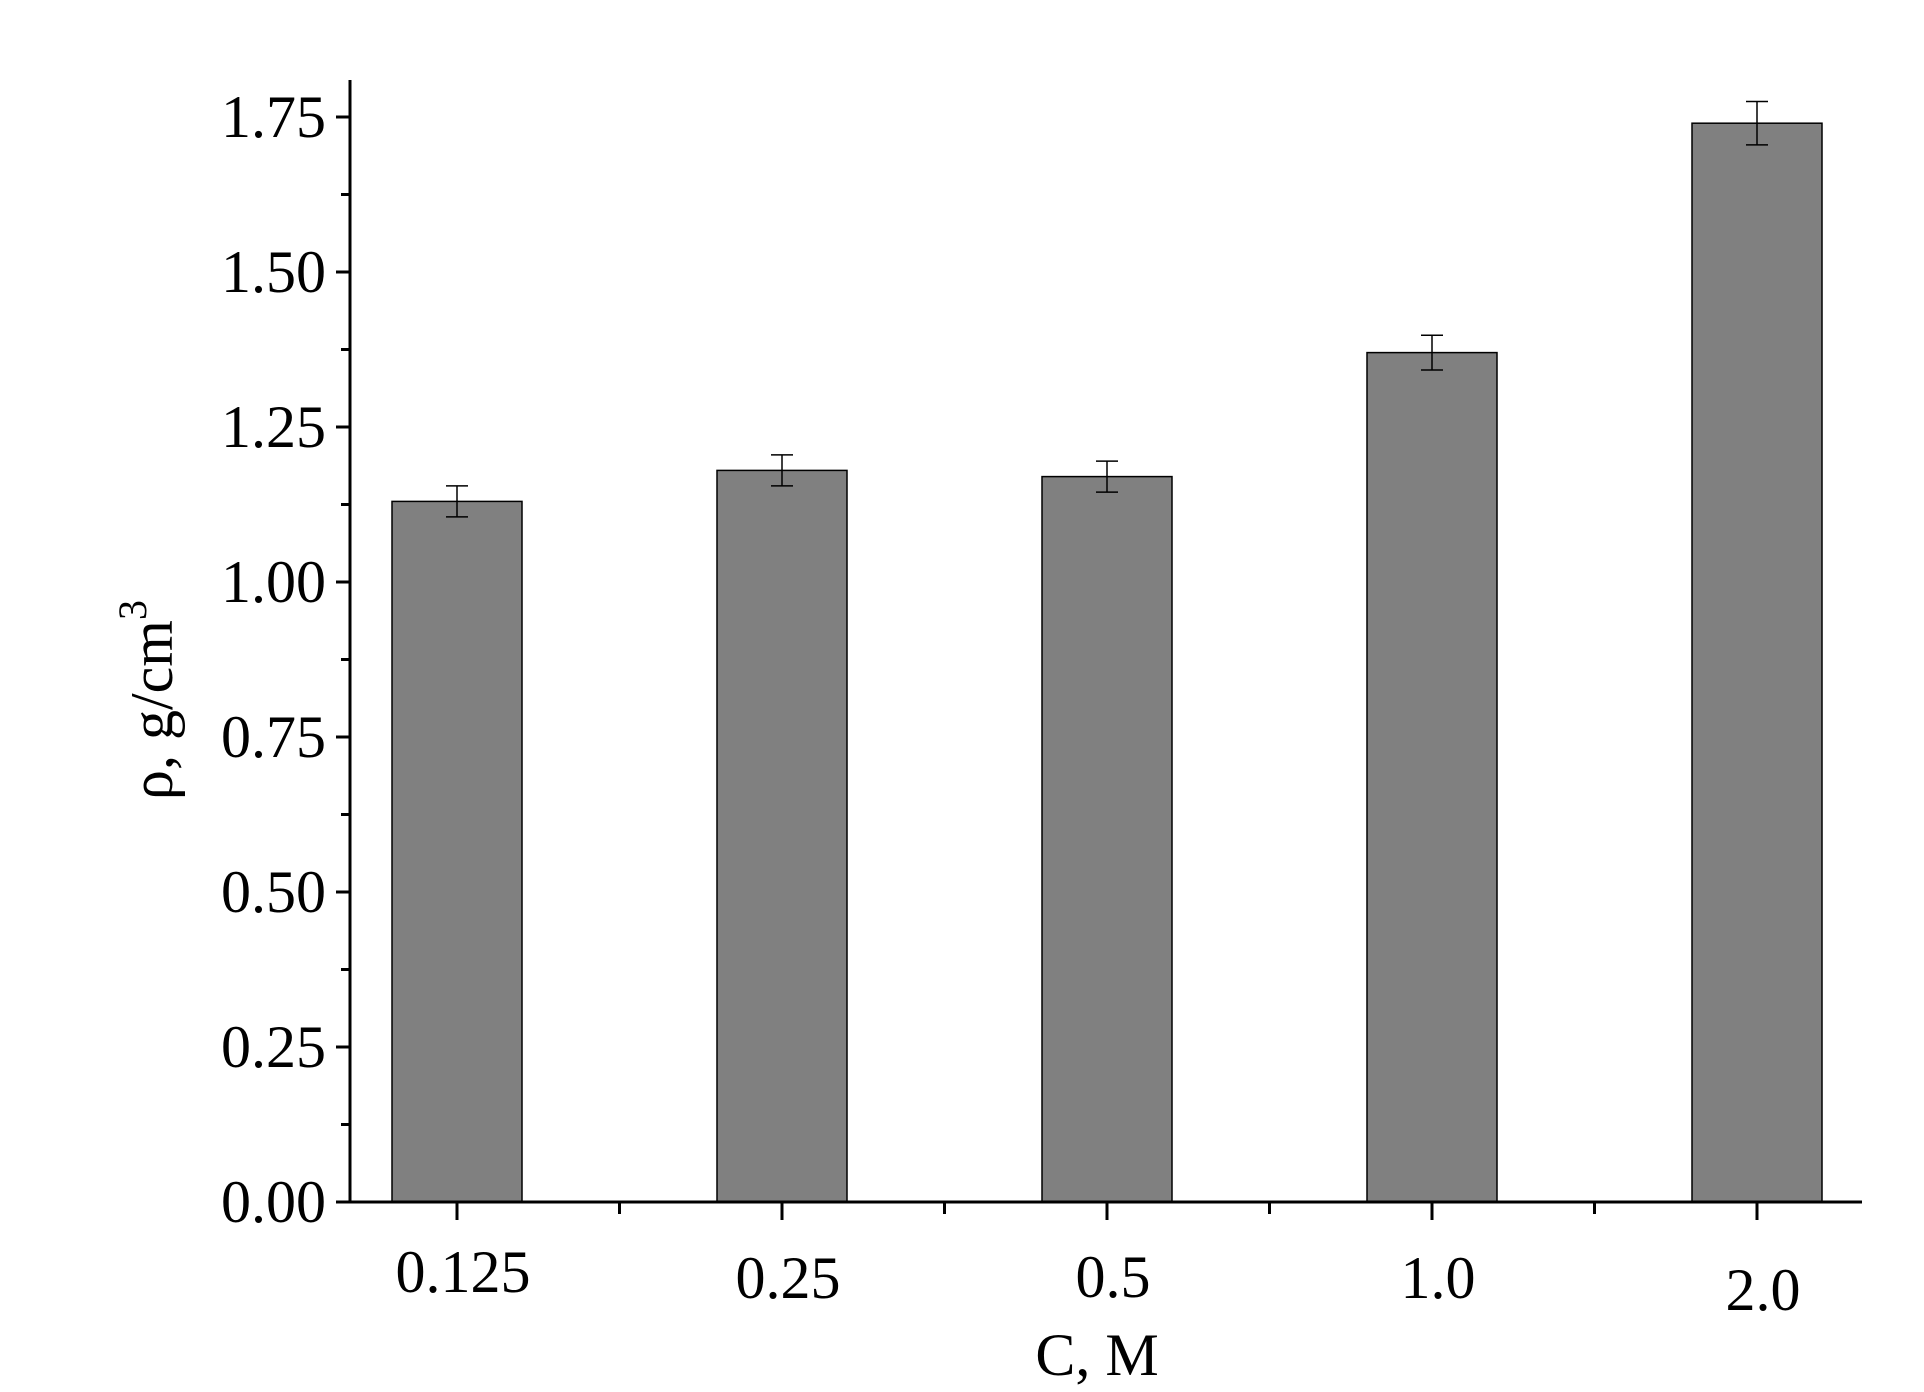 This screenshot has height=1392, width=1924. What do you see at coordinates (1096, 1355) in the screenshot?
I see `x-axis-label: C, M` at bounding box center [1096, 1355].